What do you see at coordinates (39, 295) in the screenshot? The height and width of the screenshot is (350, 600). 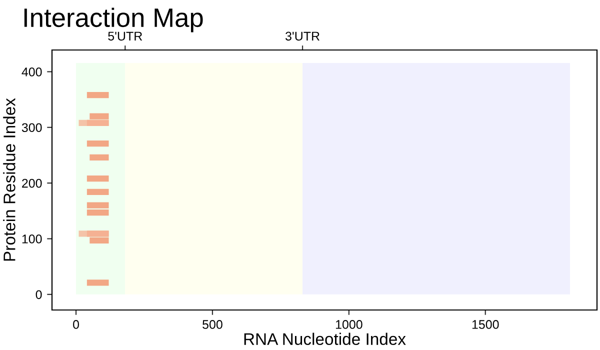 I see `y-tick-label: 0` at bounding box center [39, 295].